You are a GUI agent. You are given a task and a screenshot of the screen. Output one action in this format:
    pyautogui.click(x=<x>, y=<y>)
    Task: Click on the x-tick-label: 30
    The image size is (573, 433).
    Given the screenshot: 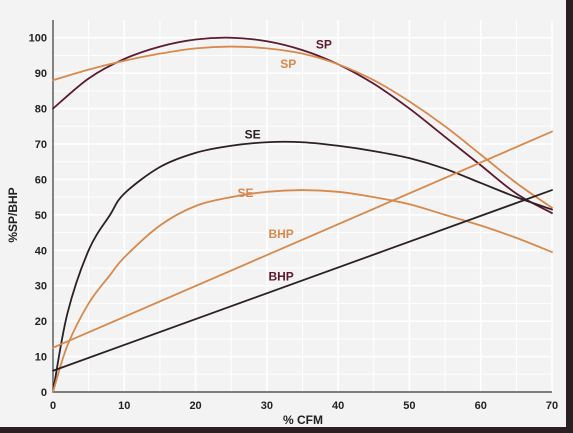 What is the action you would take?
    pyautogui.click(x=267, y=406)
    